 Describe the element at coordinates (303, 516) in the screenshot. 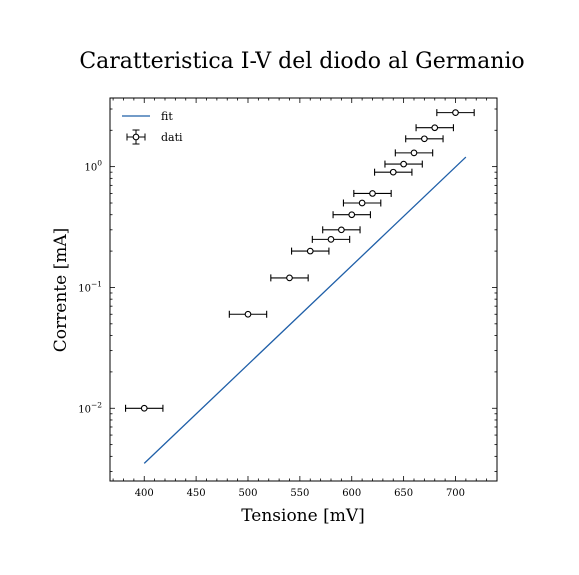

I see `x-axis-label: Tensione [mV]` at that location.